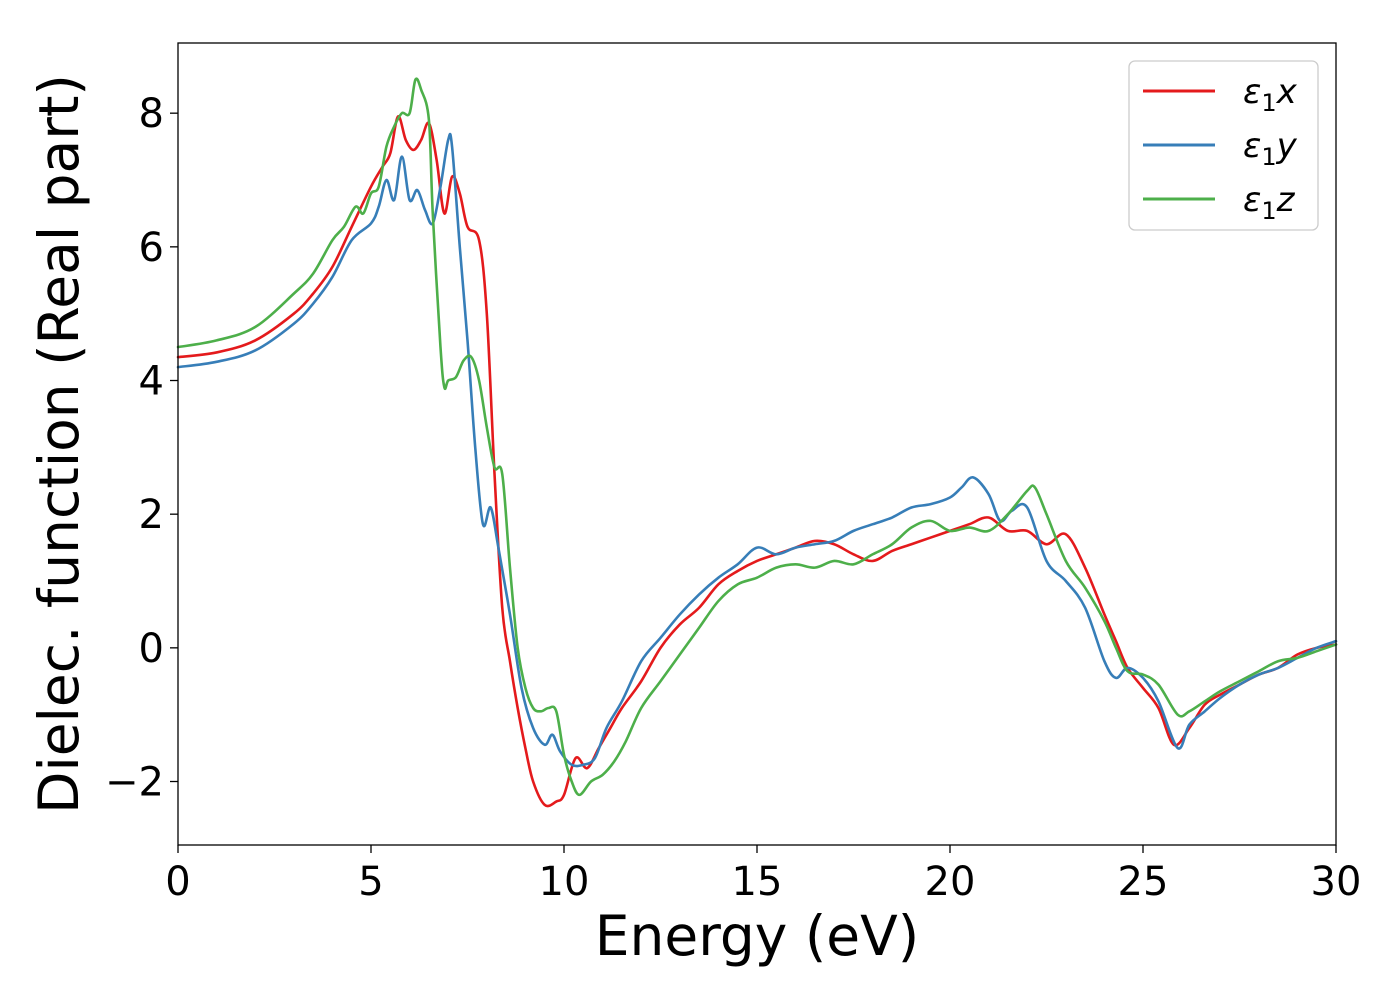  Describe the element at coordinates (757, 882) in the screenshot. I see `x-tick-label: 15` at that location.